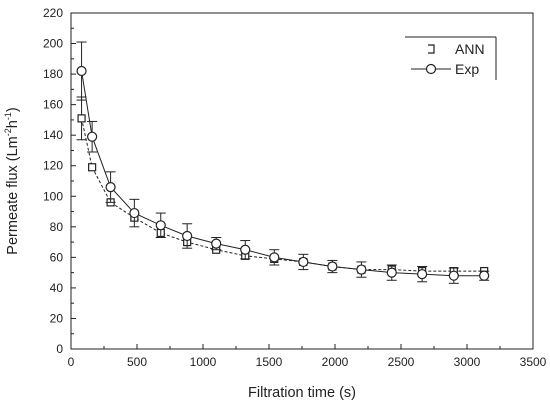 The image size is (550, 407). I want to click on x-tick-label: 1500, so click(269, 362).